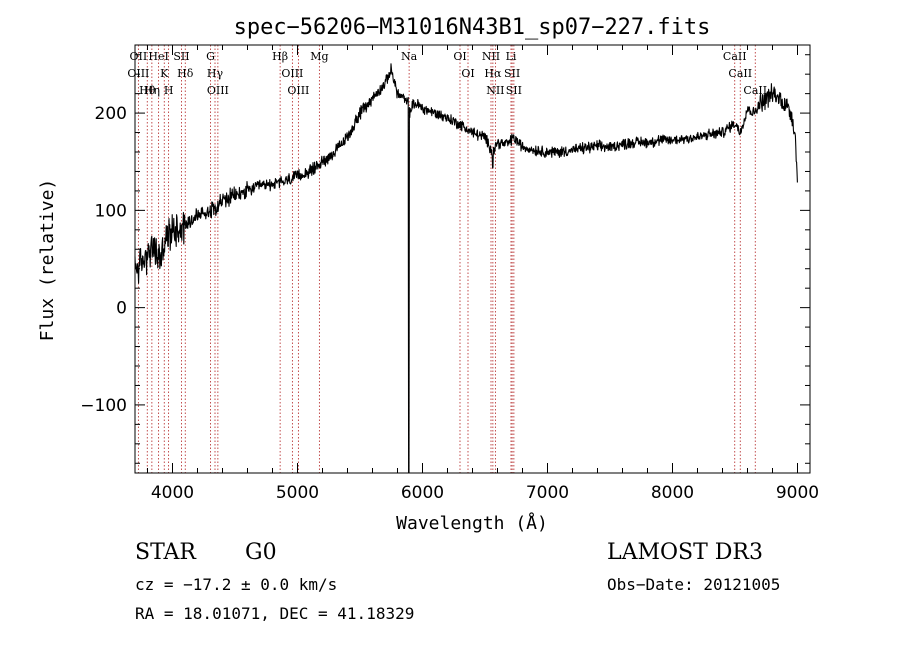 The width and height of the screenshot is (900, 649). I want to click on line-marker-label: K, so click(164, 73).